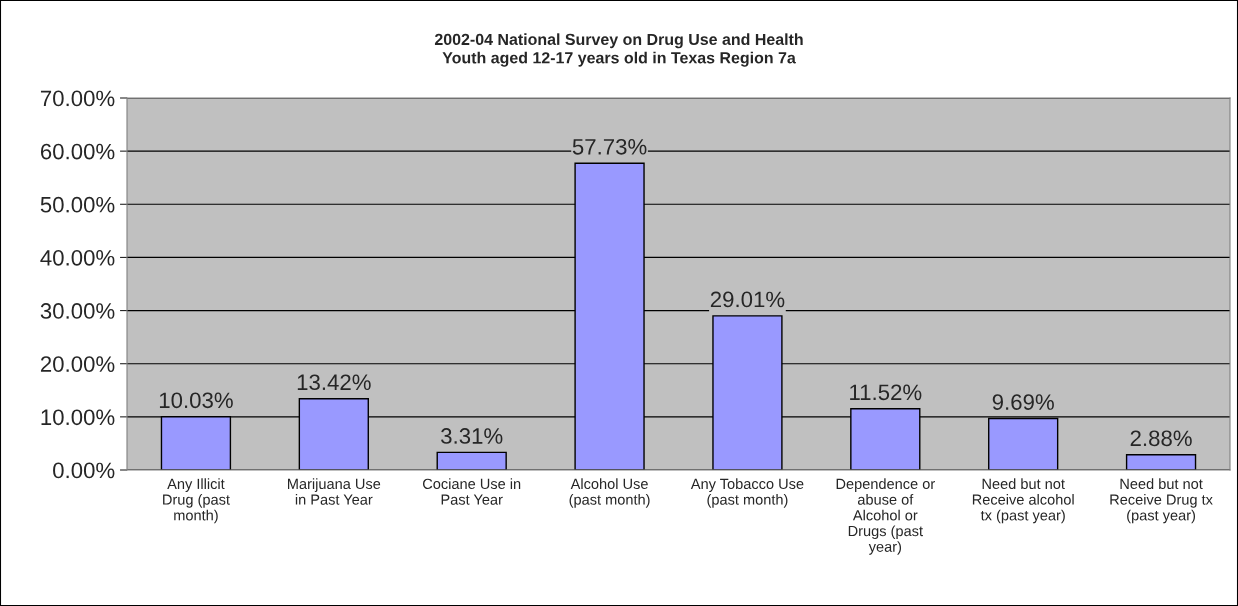 Image resolution: width=1238 pixels, height=606 pixels. Describe the element at coordinates (196, 400) in the screenshot. I see `data-label: 10.03%` at that location.